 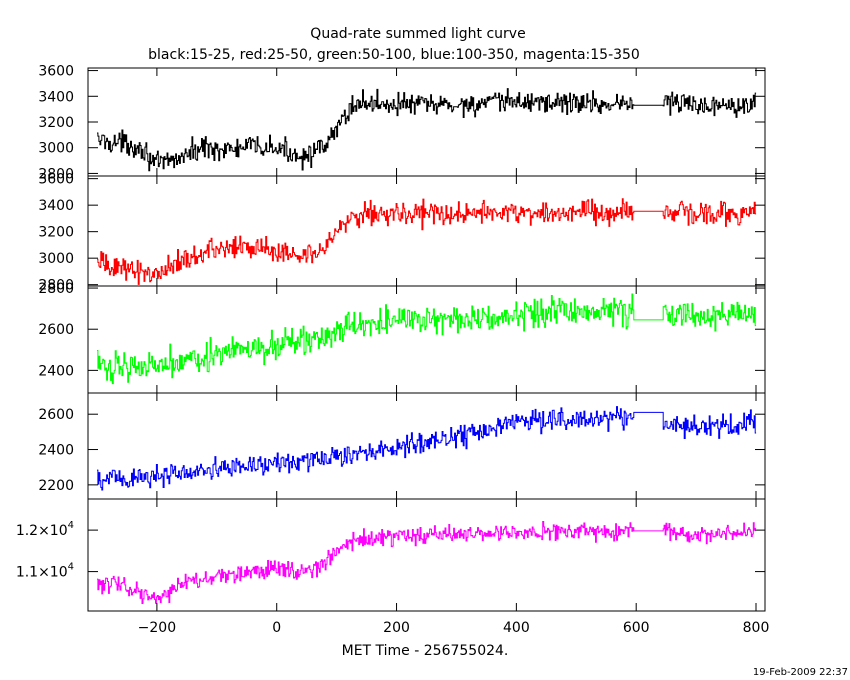 I want to click on y-tick-label: 1.1×10⁴, so click(x=45, y=571).